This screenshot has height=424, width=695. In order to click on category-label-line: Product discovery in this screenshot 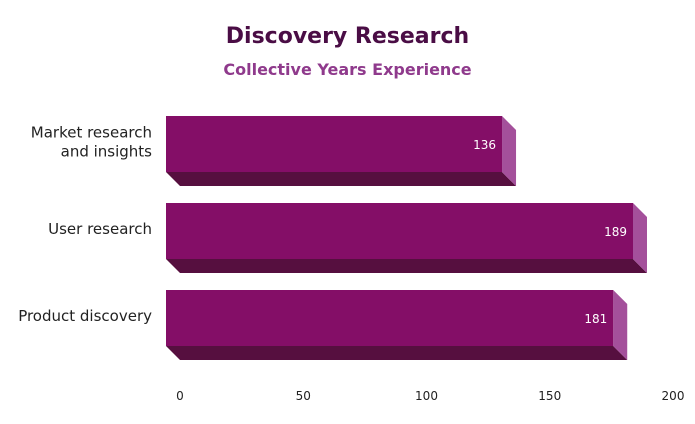, I will do `click(85, 316)`.